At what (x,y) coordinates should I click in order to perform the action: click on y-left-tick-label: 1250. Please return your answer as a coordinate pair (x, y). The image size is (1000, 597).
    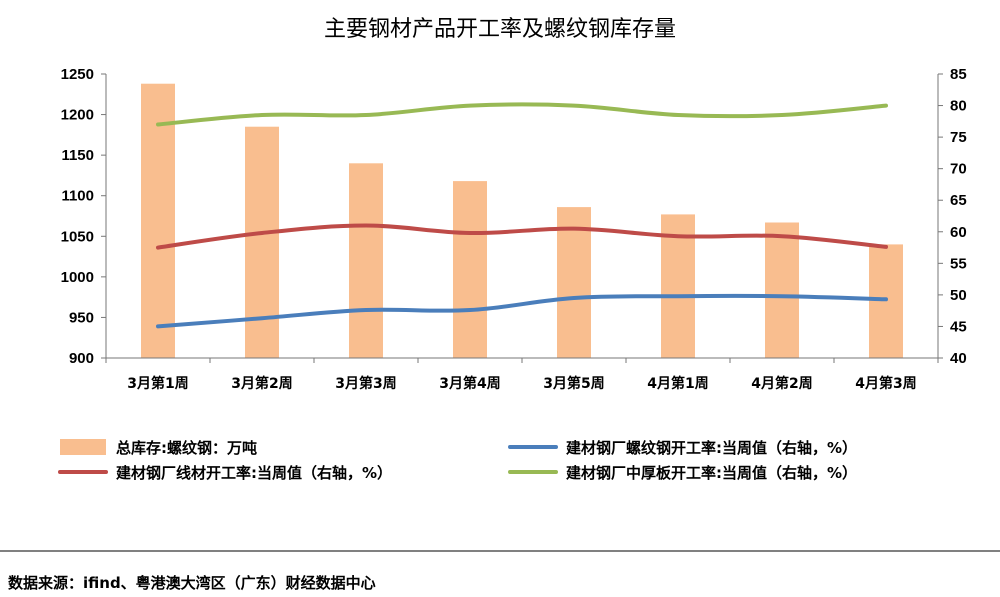
    Looking at the image, I should click on (77, 74).